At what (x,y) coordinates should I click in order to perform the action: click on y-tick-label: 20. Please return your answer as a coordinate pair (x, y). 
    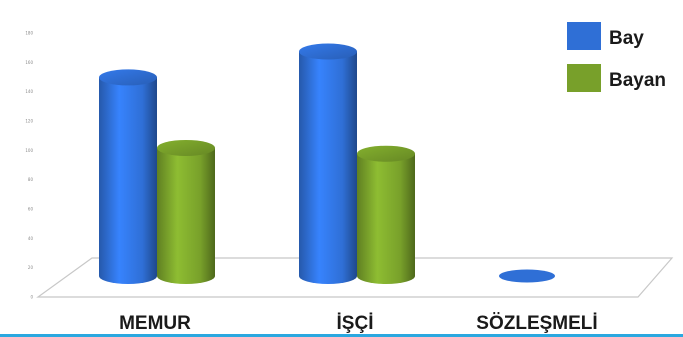
    Looking at the image, I should click on (31, 267).